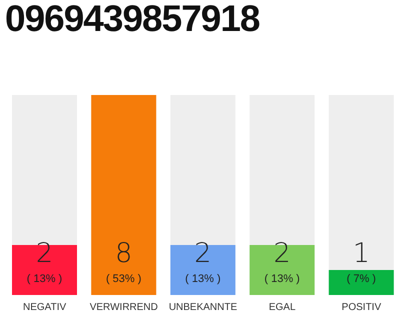  I want to click on x-tick-label: UNBEKANNTE, so click(203, 308).